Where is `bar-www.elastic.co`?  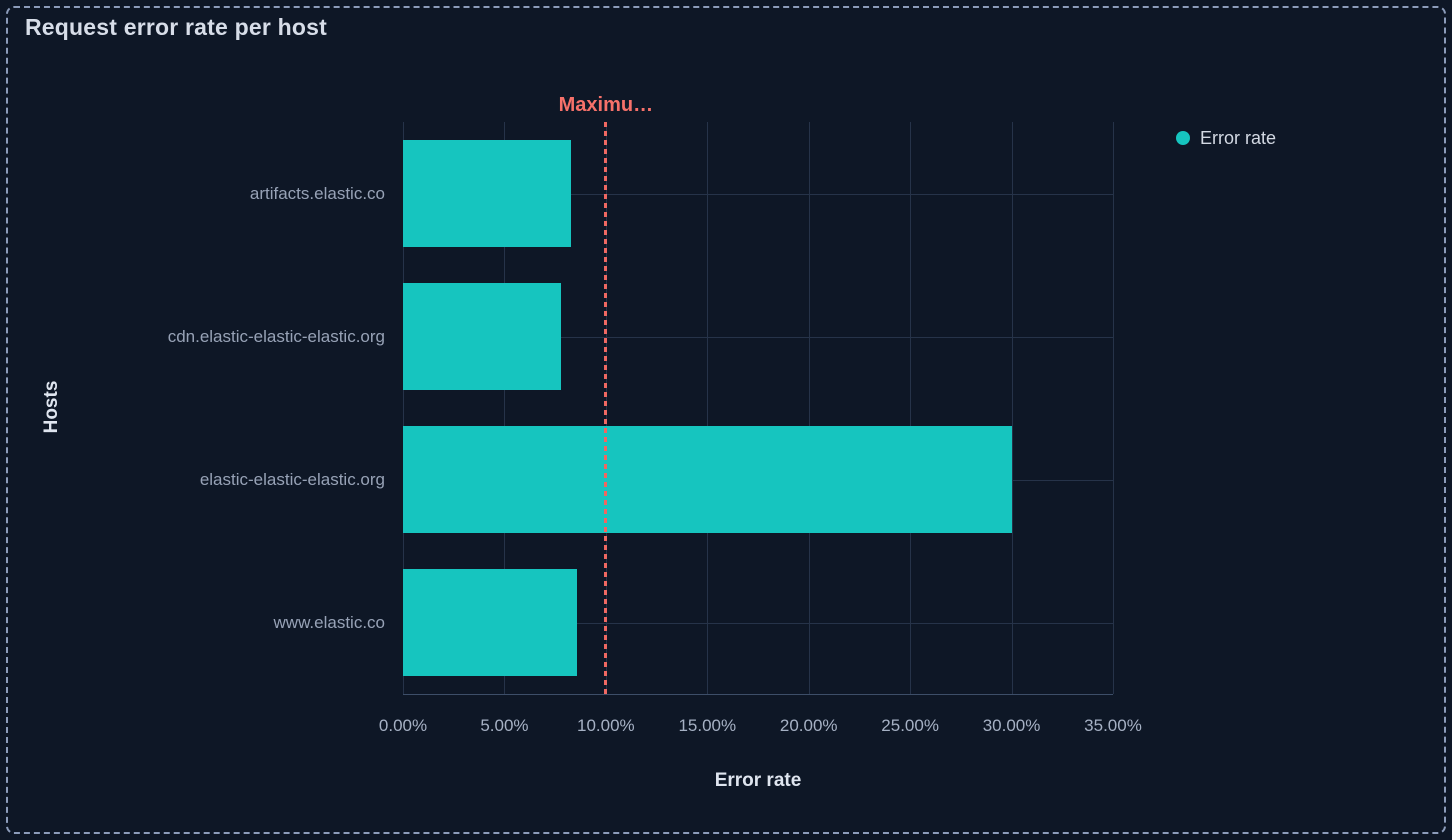
bar-www.elastic.co is located at coordinates (490, 622).